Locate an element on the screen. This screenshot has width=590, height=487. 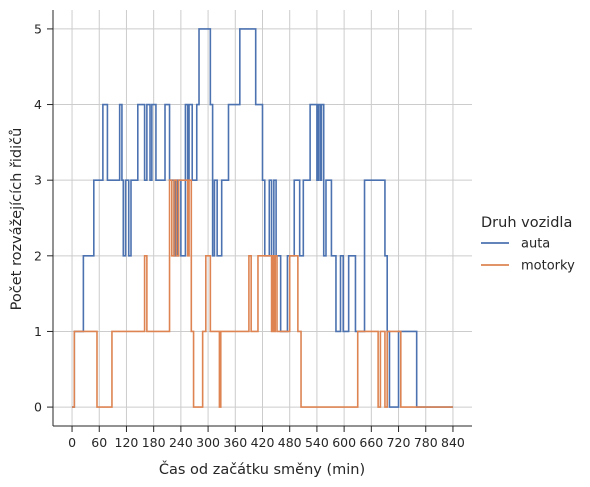
y-tick-label: 1 is located at coordinates (38, 331).